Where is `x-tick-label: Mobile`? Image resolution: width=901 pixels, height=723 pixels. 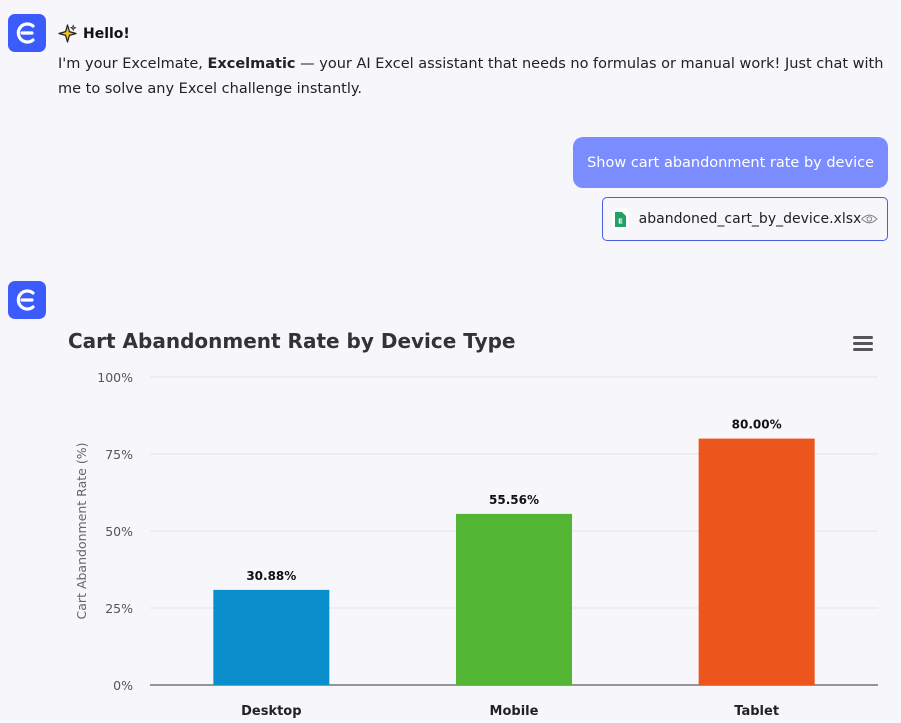 x-tick-label: Mobile is located at coordinates (514, 711).